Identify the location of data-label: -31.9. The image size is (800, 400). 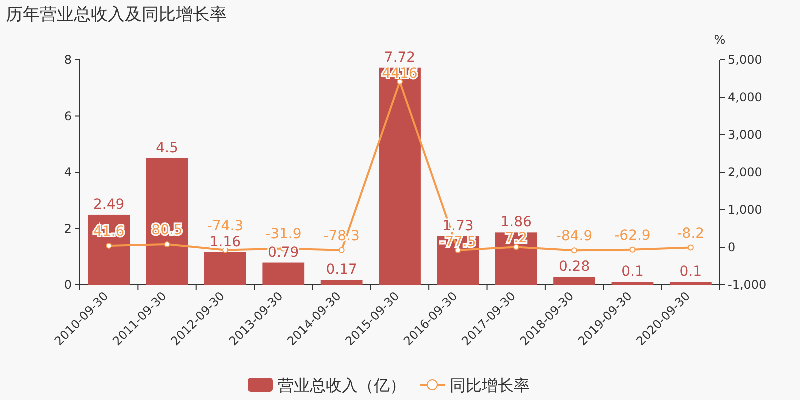
(284, 234).